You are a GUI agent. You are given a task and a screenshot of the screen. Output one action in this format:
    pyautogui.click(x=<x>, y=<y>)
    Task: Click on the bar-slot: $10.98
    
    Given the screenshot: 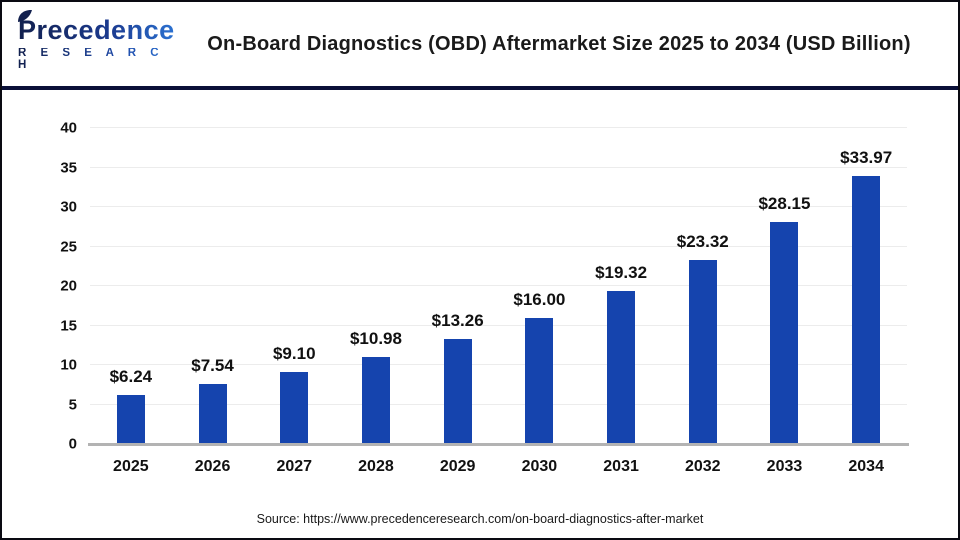 What is the action you would take?
    pyautogui.click(x=376, y=286)
    